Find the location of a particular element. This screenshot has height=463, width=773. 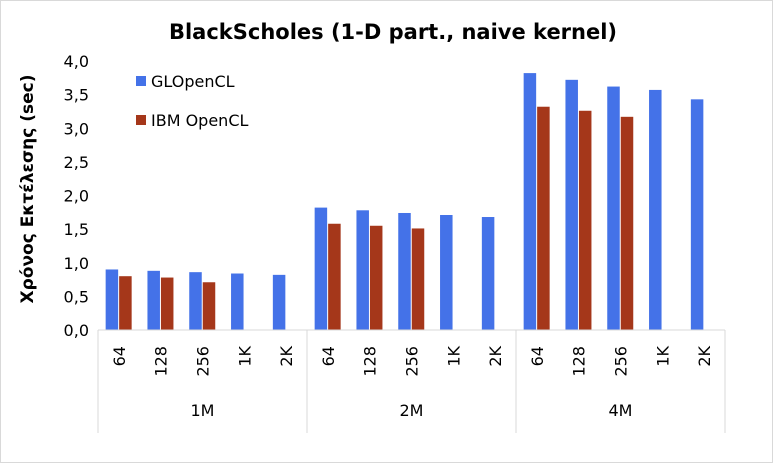

legend-swatch-glopencl is located at coordinates (141, 81).